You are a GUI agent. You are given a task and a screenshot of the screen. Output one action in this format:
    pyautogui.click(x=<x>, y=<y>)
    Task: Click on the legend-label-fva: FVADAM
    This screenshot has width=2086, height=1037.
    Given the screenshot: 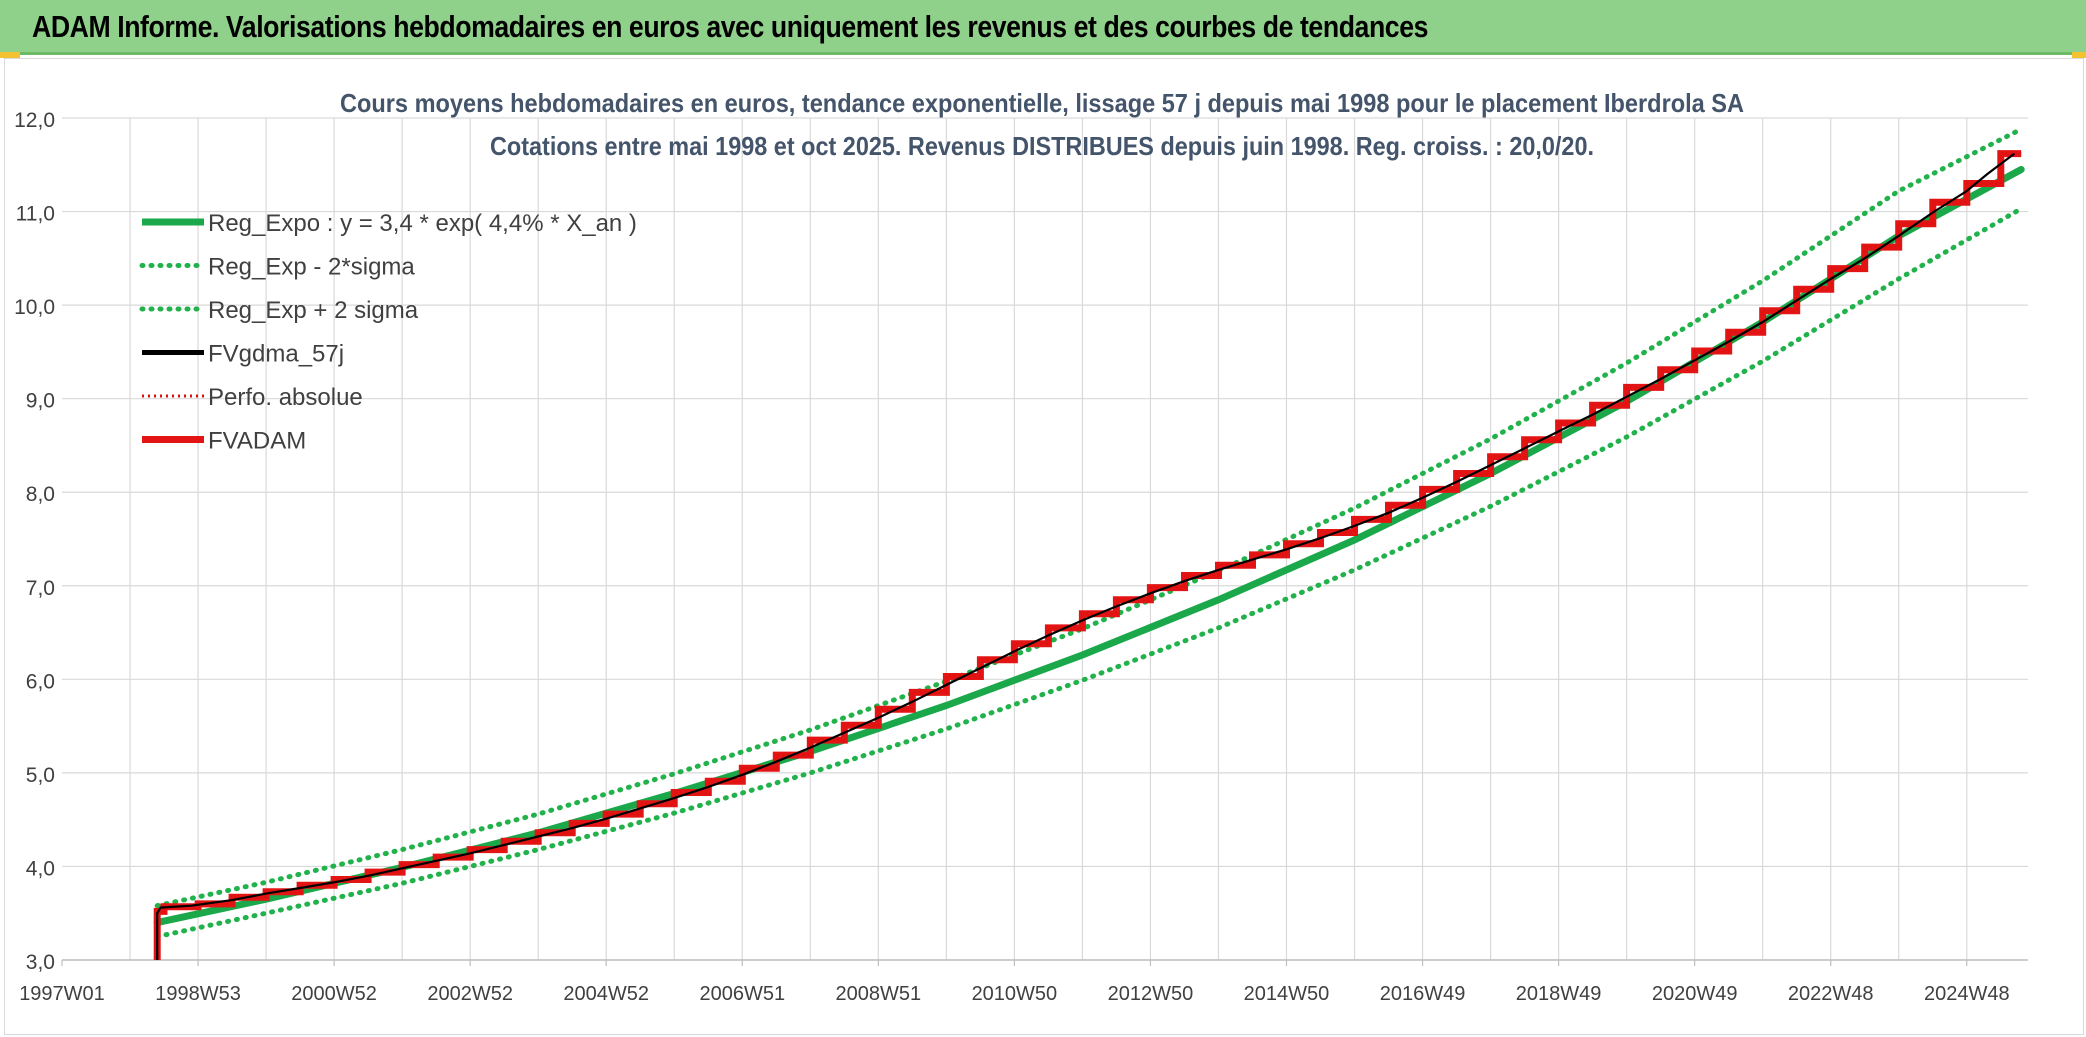 What is the action you would take?
    pyautogui.click(x=257, y=441)
    